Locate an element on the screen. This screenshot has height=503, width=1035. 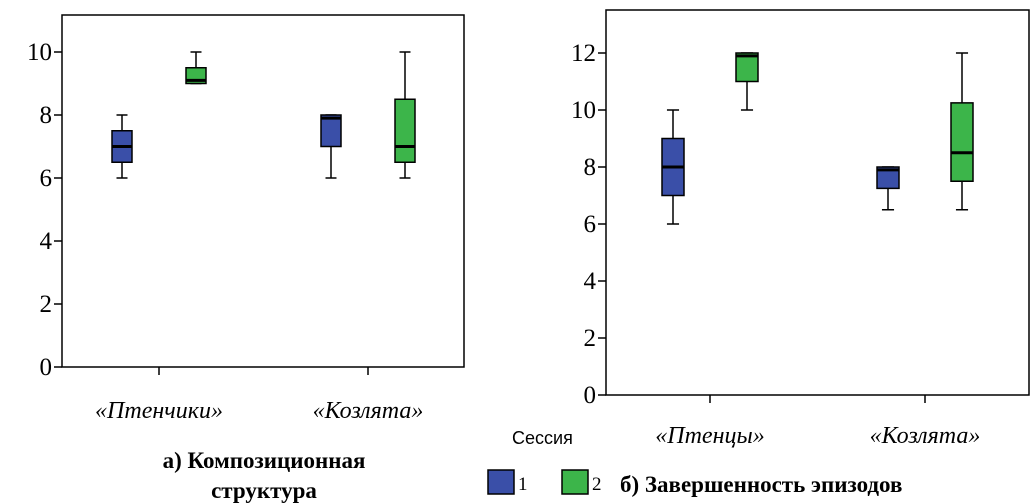
boxes-b is located at coordinates (817, 138).